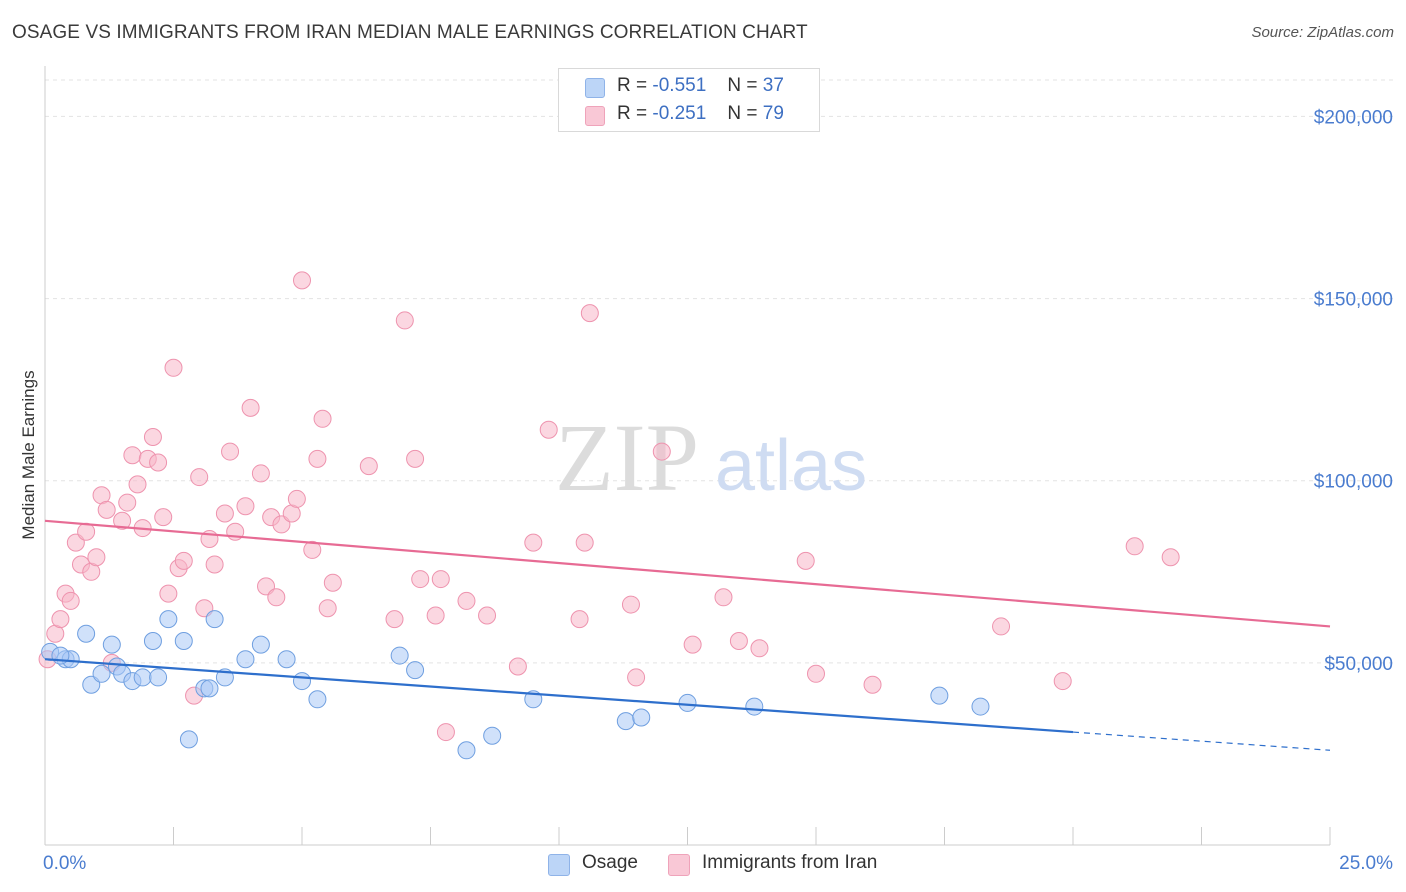 This screenshot has height=892, width=1406. I want to click on legend-r-value-osage: -0.551, so click(679, 85).